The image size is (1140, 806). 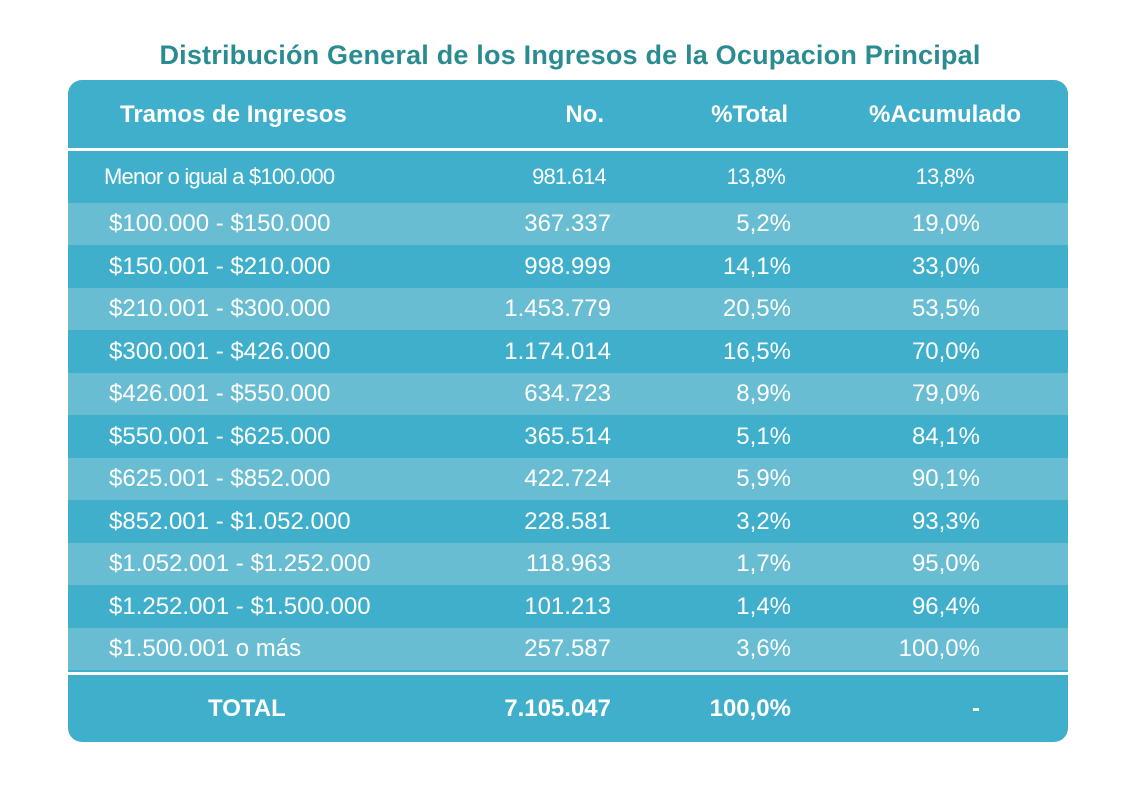 I want to click on cell-count: 118.963, so click(x=568, y=563).